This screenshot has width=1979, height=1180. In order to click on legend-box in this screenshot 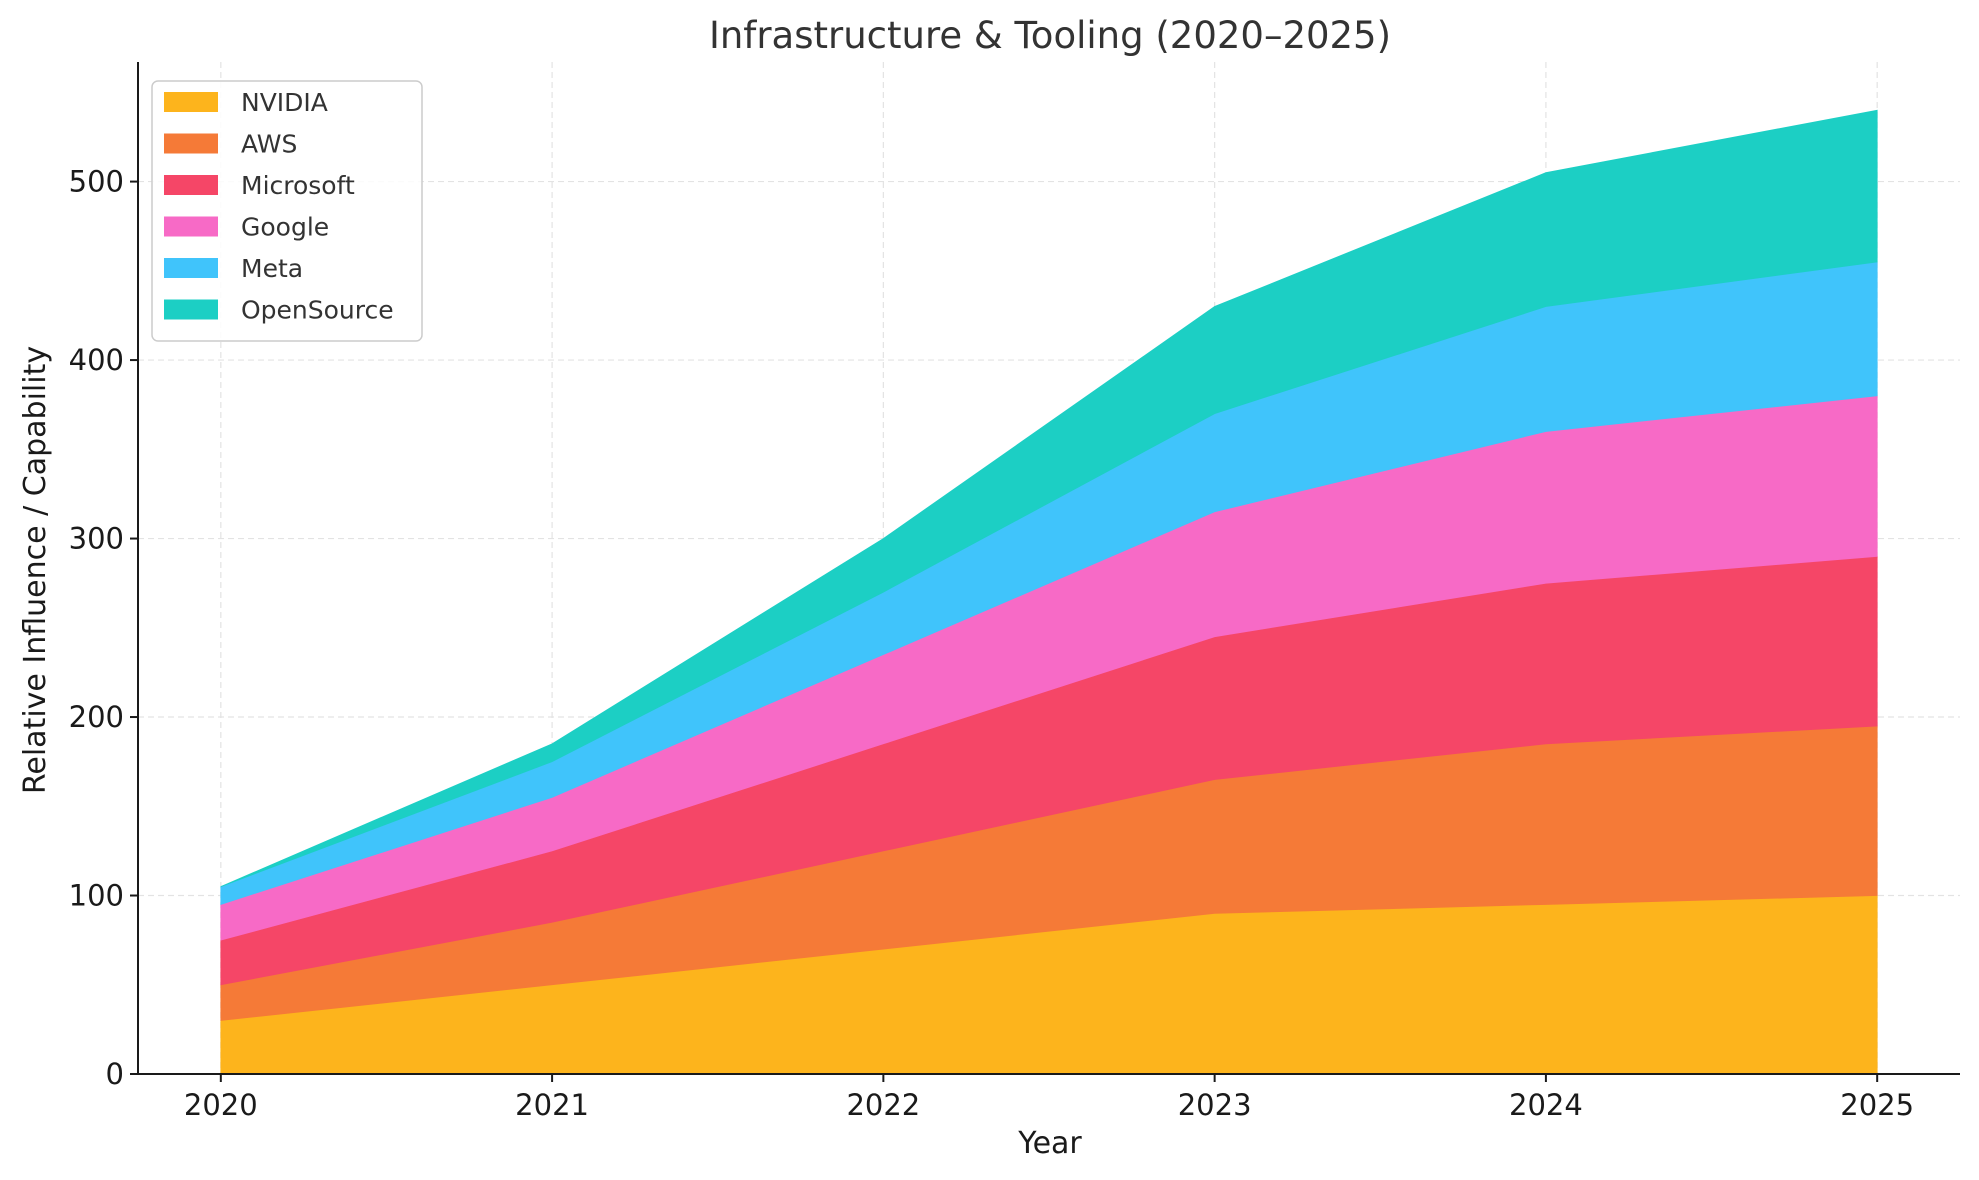, I will do `click(287, 211)`.